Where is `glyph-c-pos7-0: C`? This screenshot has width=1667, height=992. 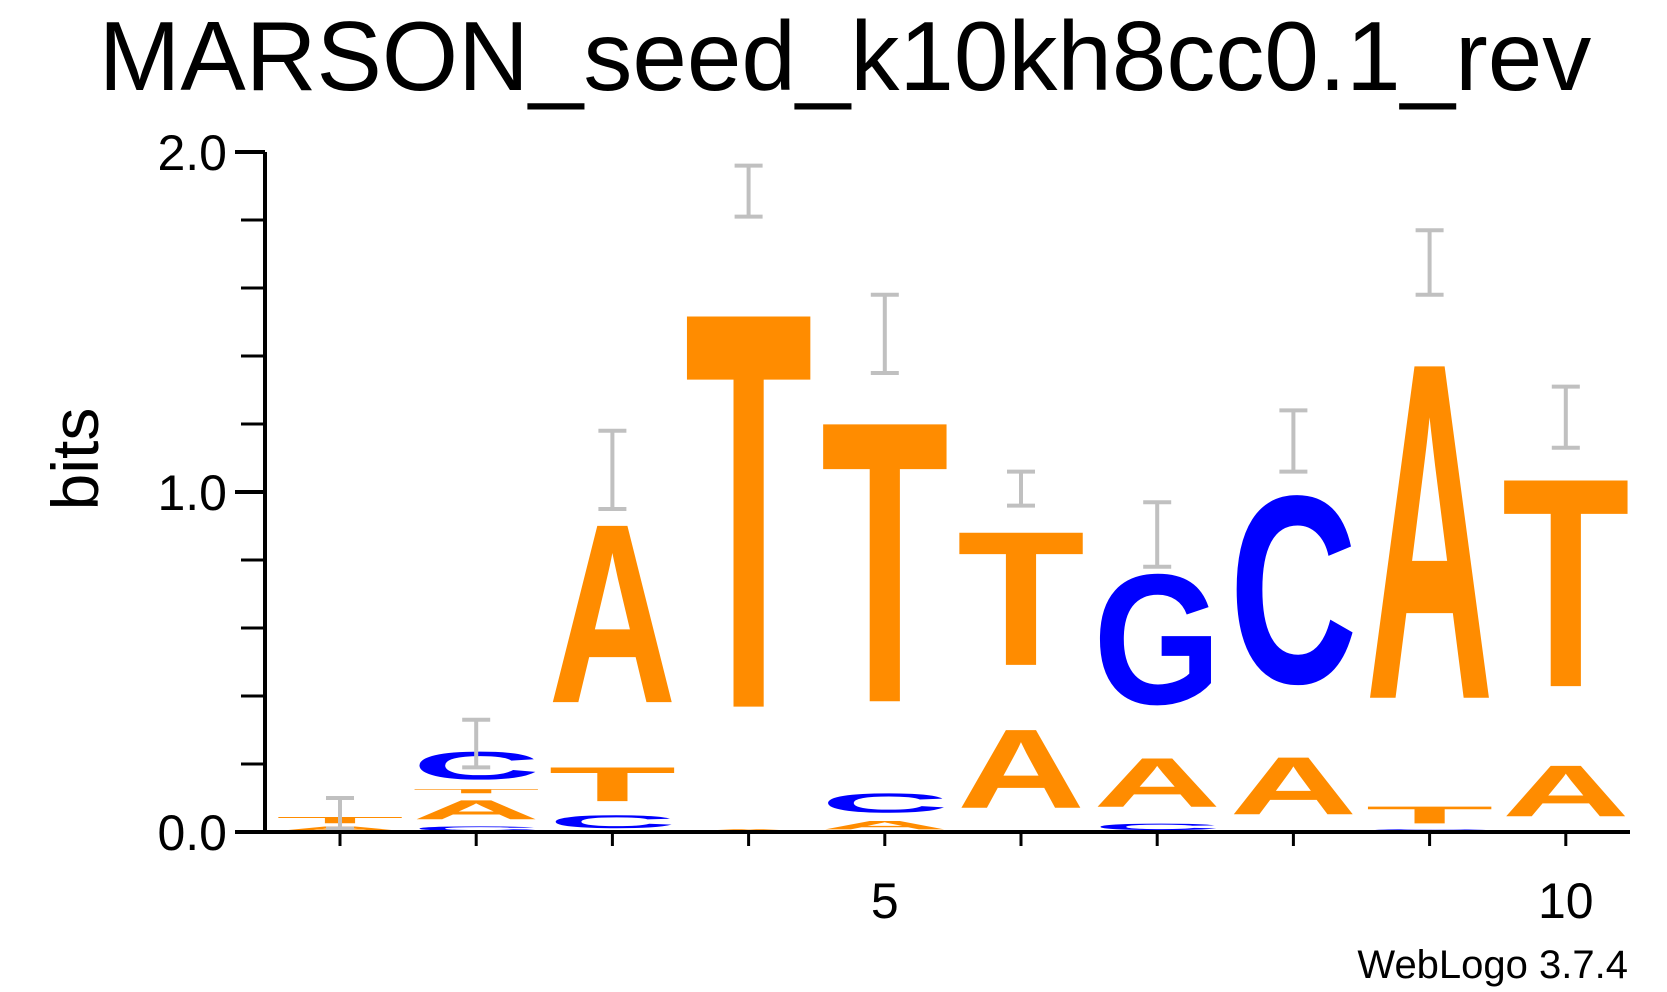
glyph-c-pos7-0: C is located at coordinates (1157, 827).